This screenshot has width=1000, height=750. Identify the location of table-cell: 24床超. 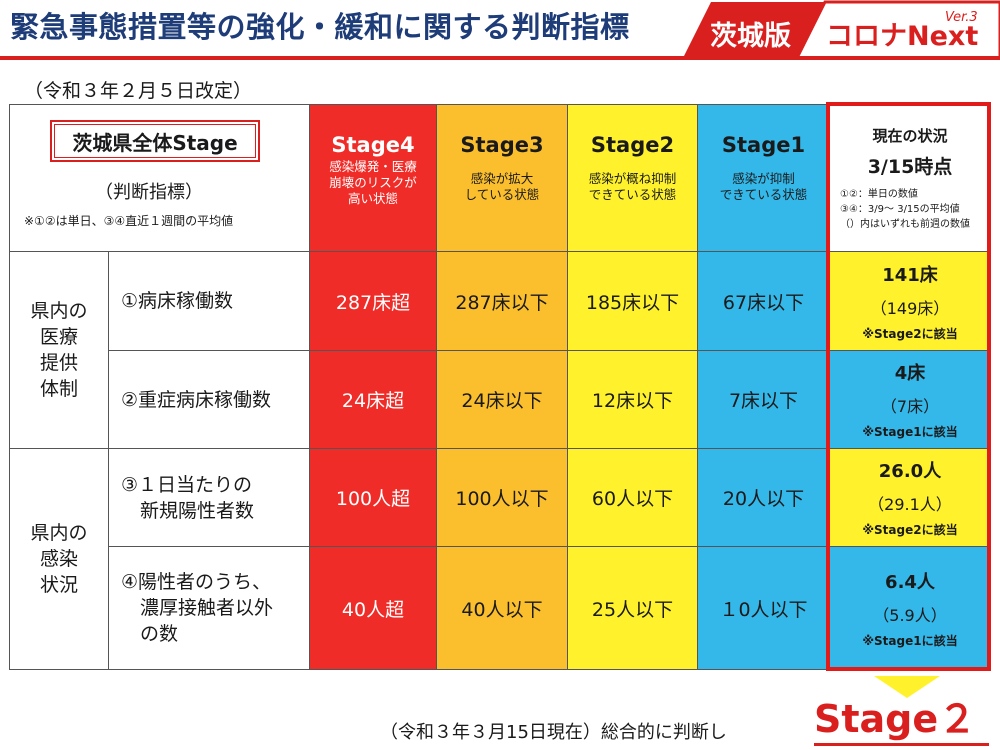
(373, 400).